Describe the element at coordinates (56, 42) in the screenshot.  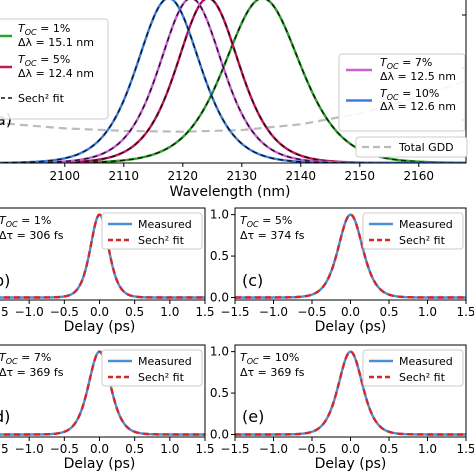
I see `legend-dl-0: Δλ = 15.1 nm` at that location.